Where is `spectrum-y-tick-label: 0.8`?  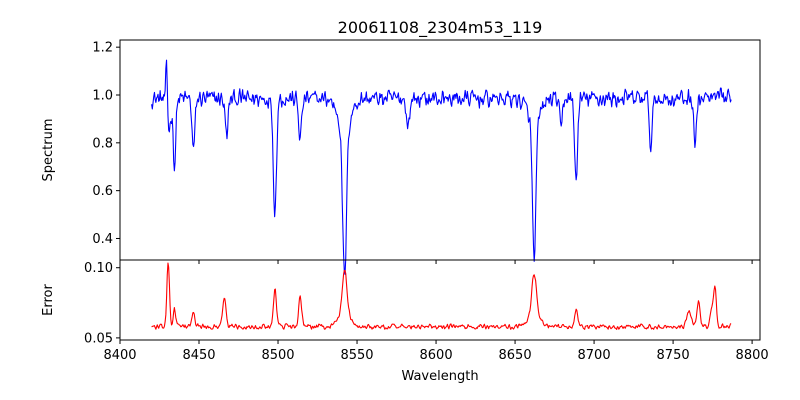 spectrum-y-tick-label: 0.8 is located at coordinates (102, 143).